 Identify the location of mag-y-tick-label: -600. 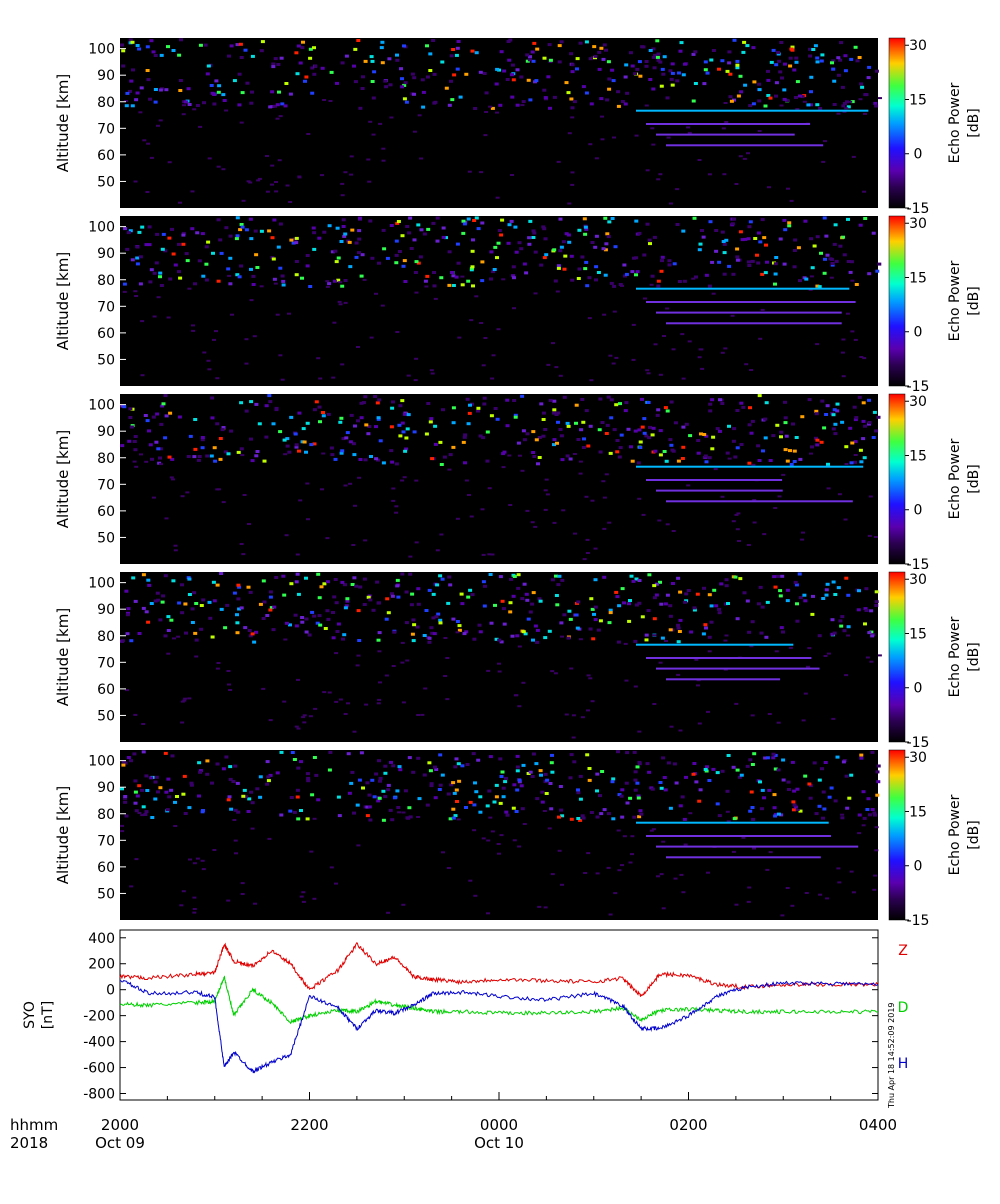
(99, 1069).